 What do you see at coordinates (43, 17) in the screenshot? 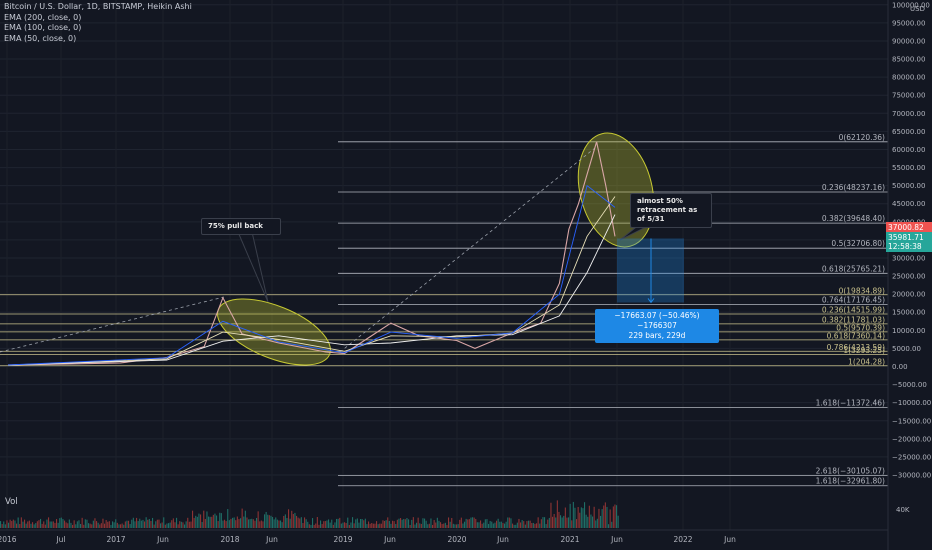
I see `legend-ema200: EMA (200, close, 0)` at bounding box center [43, 17].